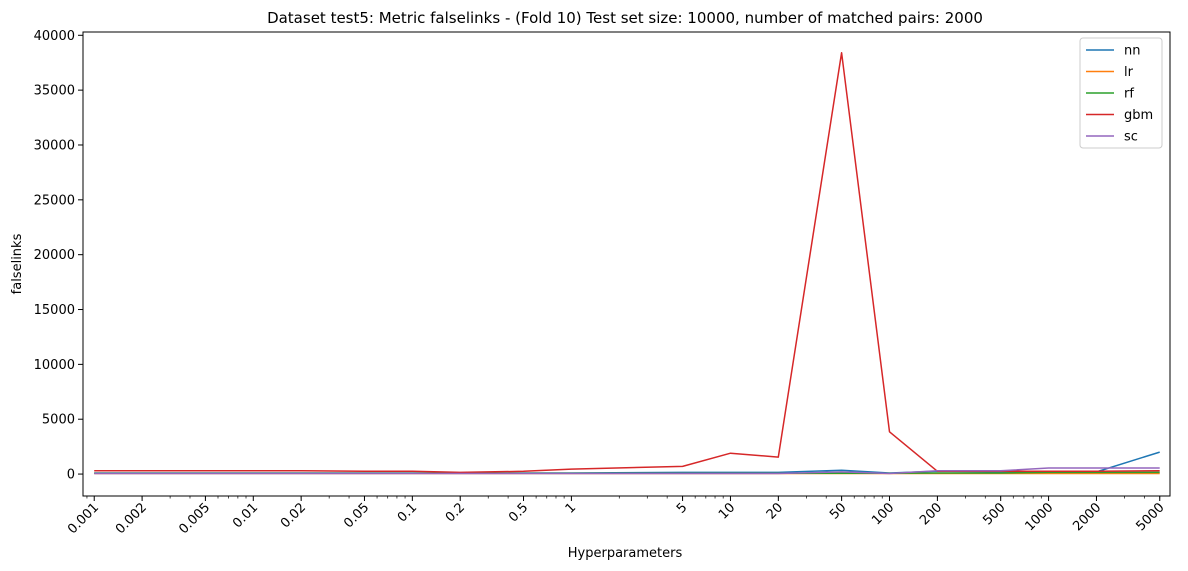 This screenshot has height=571, width=1188. What do you see at coordinates (1131, 137) in the screenshot?
I see `legend-label-sc: sc` at bounding box center [1131, 137].